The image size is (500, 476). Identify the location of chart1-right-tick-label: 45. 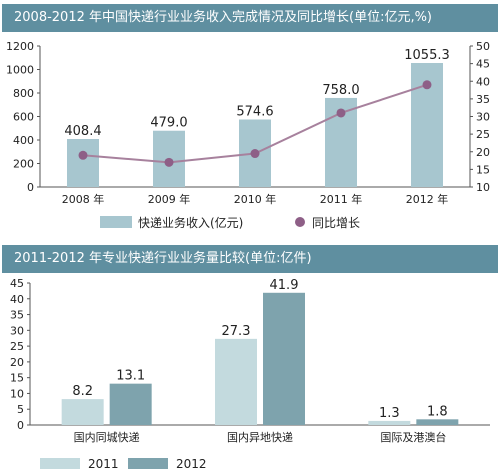
(483, 64).